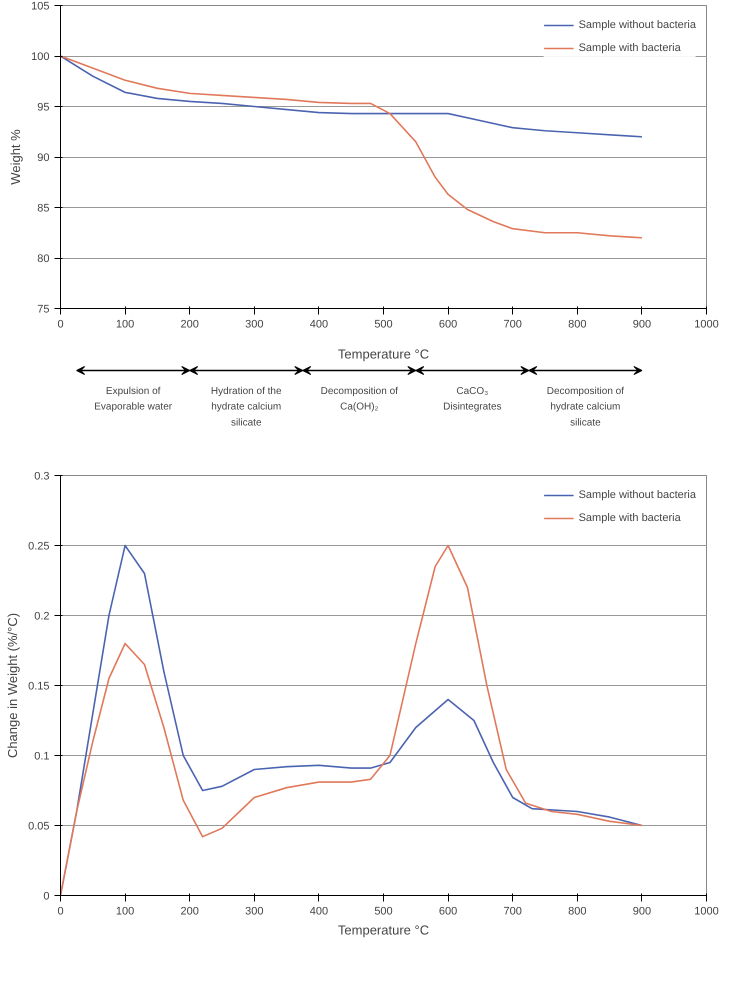 Image resolution: width=736 pixels, height=991 pixels. What do you see at coordinates (43, 208) in the screenshot?
I see `y-tick-label: 85` at bounding box center [43, 208].